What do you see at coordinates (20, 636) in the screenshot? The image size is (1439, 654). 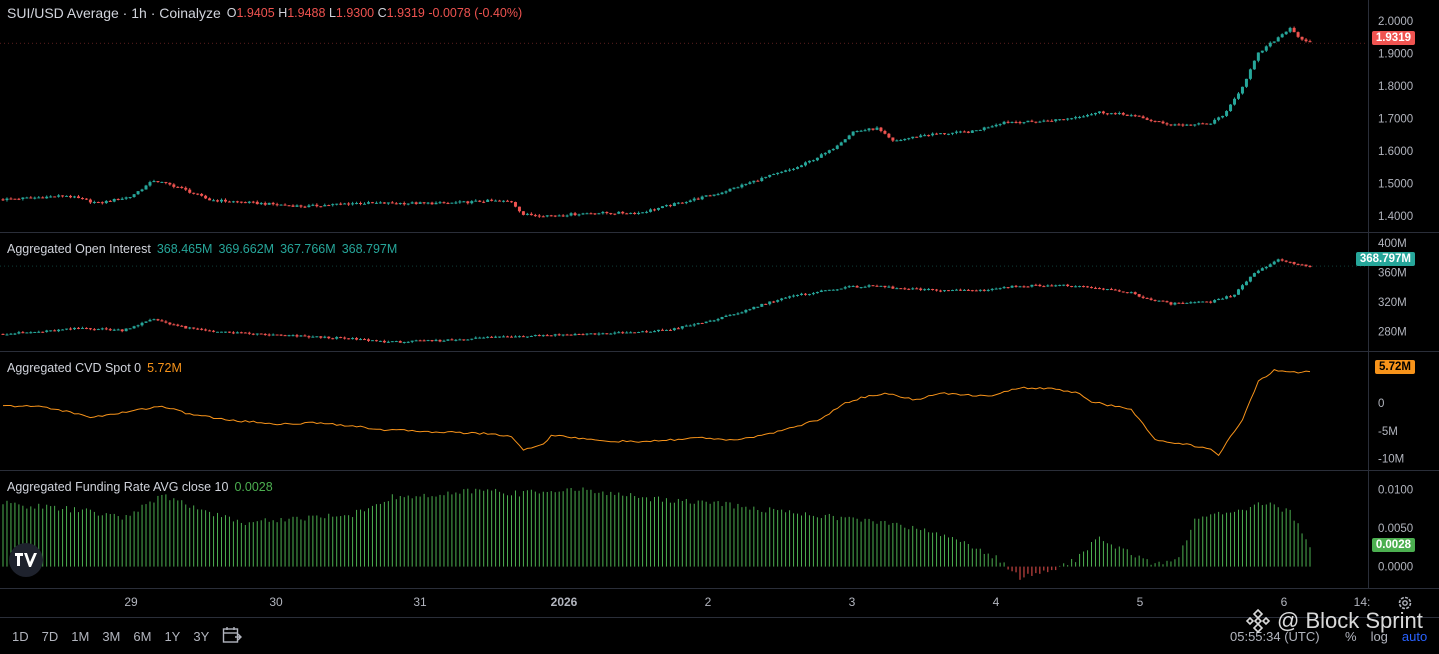 I see `timeframe-1d: 1D` at bounding box center [20, 636].